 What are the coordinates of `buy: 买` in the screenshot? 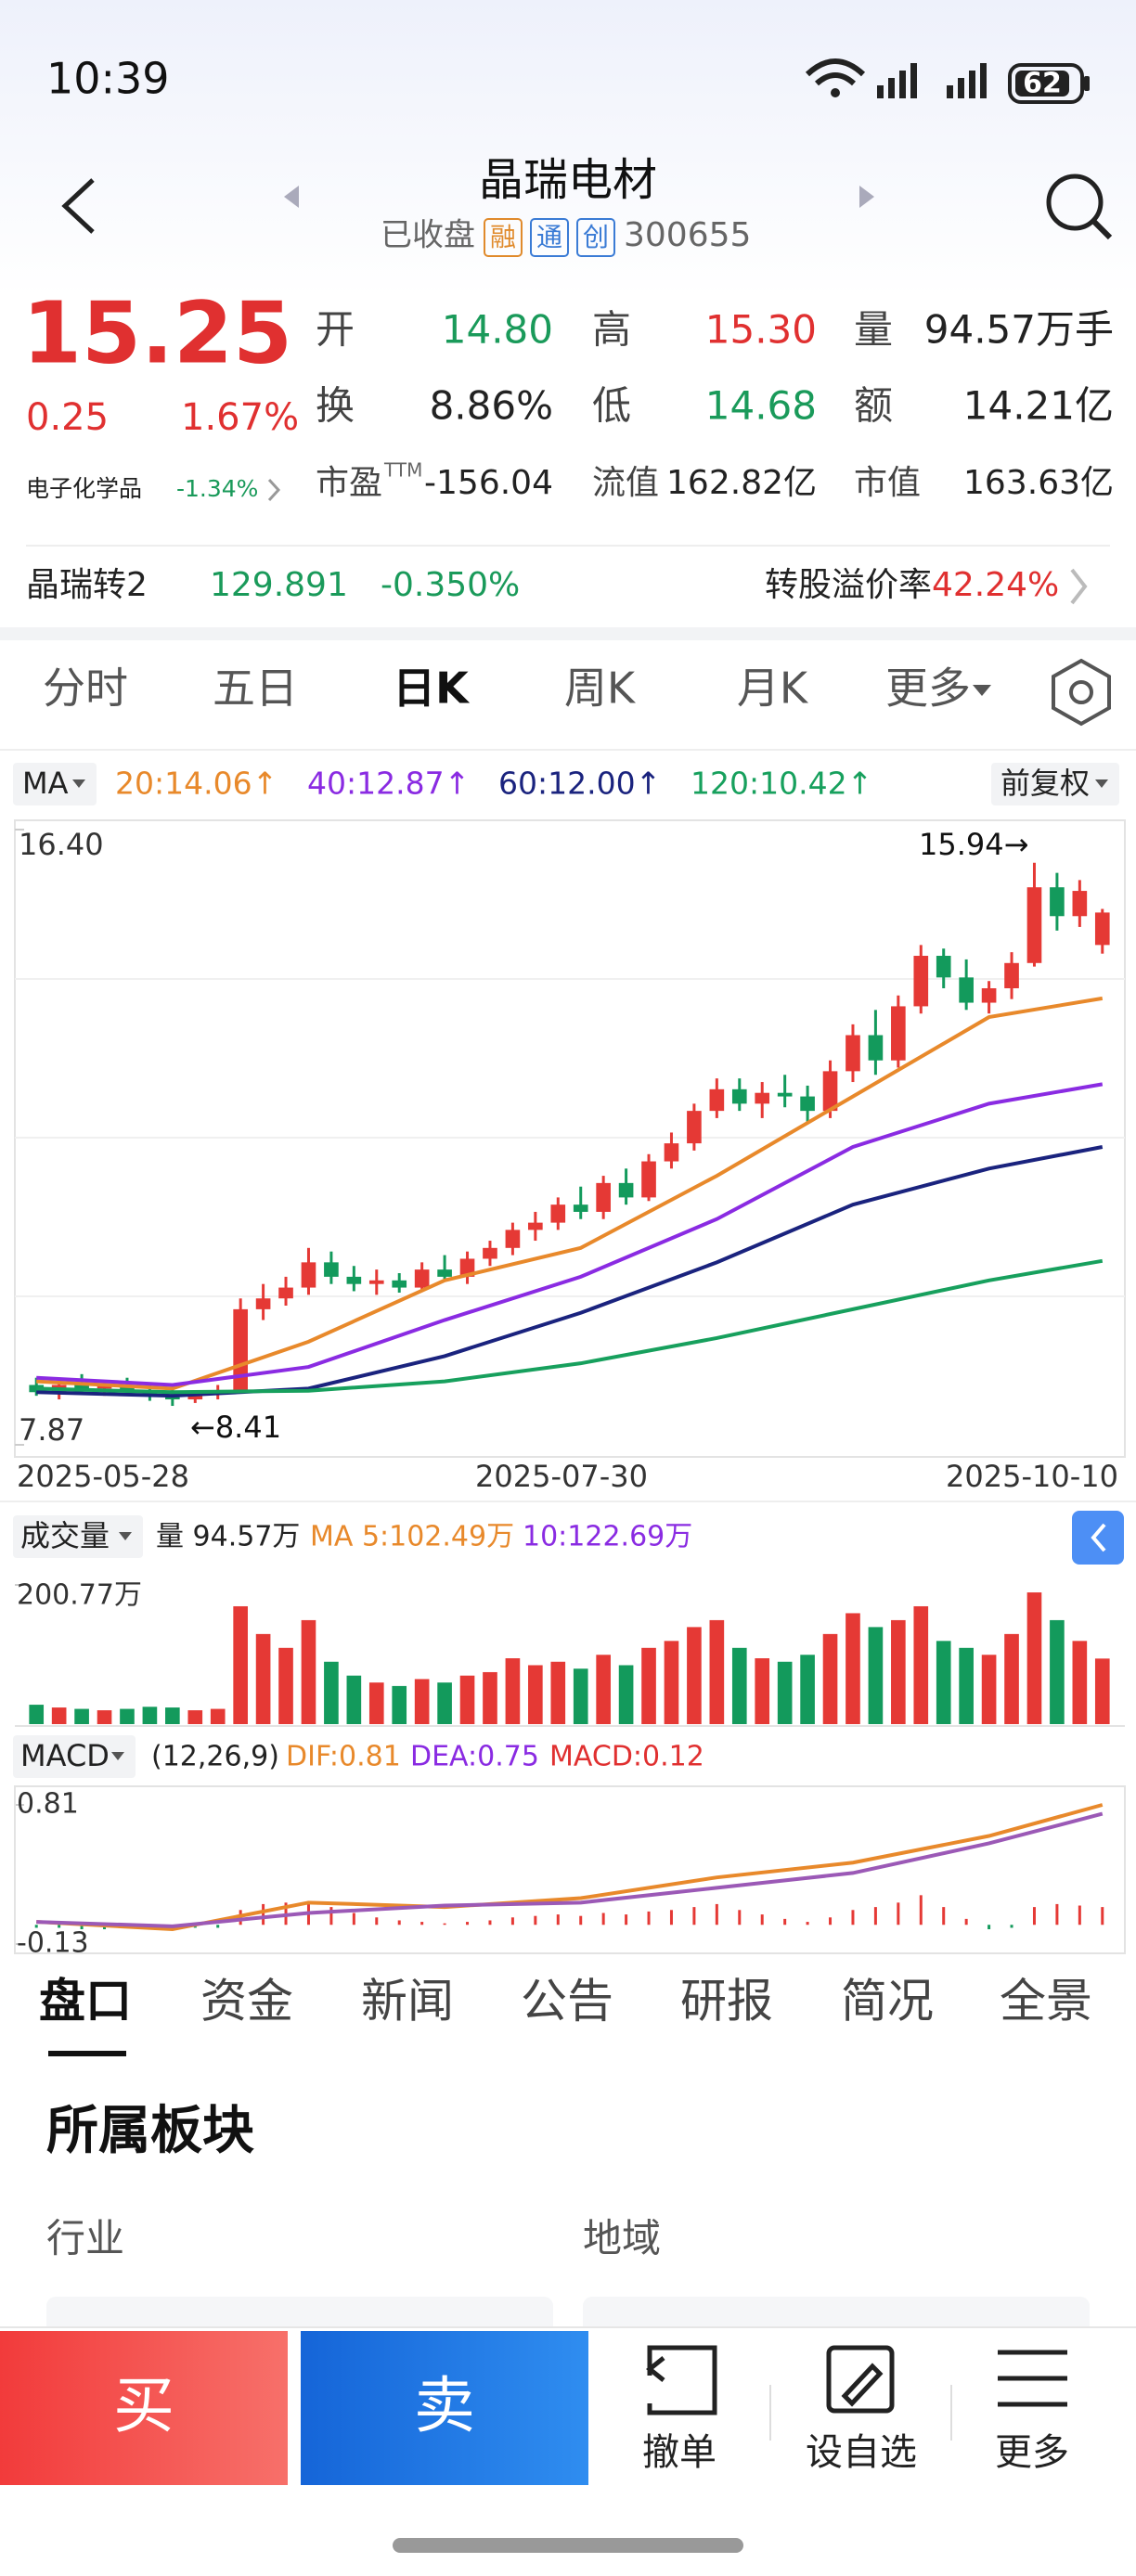 It's located at (143, 2406).